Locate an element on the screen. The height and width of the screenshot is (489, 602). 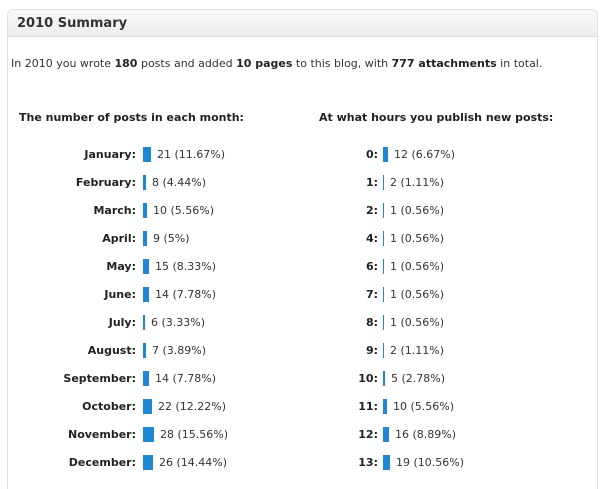
posts-count: 180 is located at coordinates (126, 63).